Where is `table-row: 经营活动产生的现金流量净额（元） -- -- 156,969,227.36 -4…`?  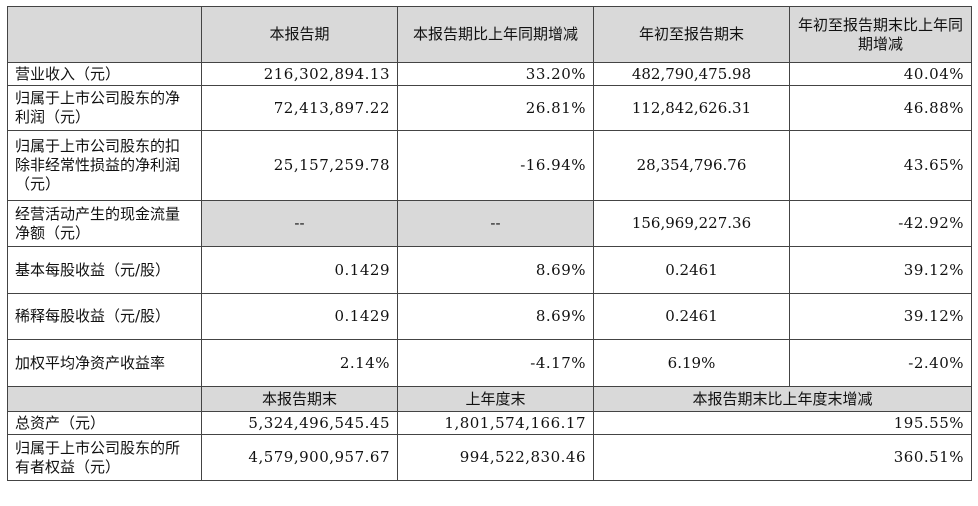 table-row: 经营活动产生的现金流量净额（元） -- -- 156,969,227.36 -4… is located at coordinates (489, 223).